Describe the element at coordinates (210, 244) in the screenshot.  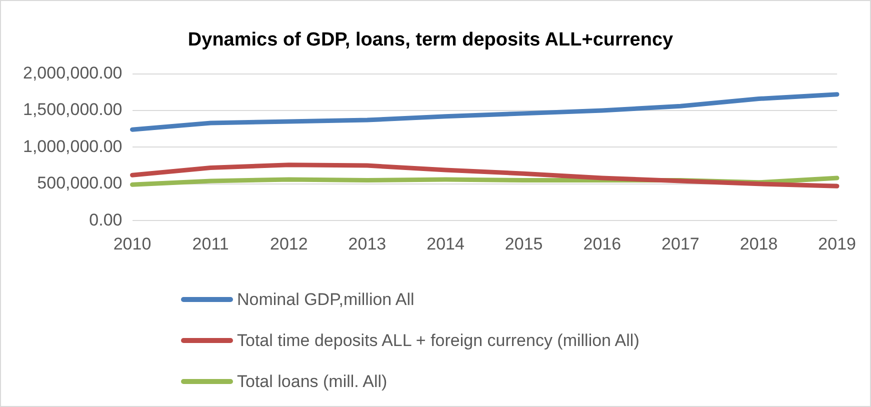
I see `x-tick-label: 2011` at that location.